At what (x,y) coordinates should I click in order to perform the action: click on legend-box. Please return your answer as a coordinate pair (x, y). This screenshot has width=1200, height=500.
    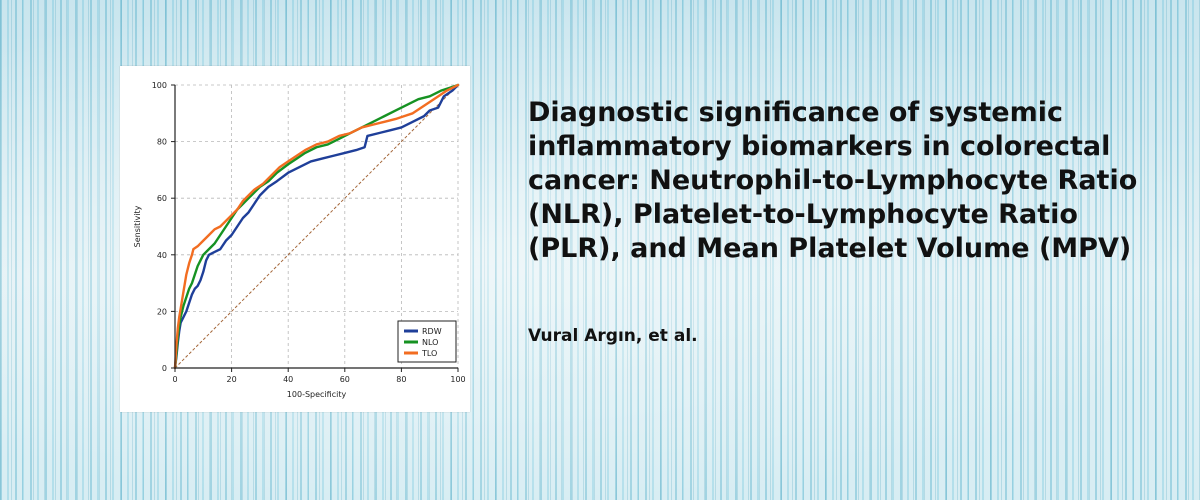
    Looking at the image, I should click on (427, 341).